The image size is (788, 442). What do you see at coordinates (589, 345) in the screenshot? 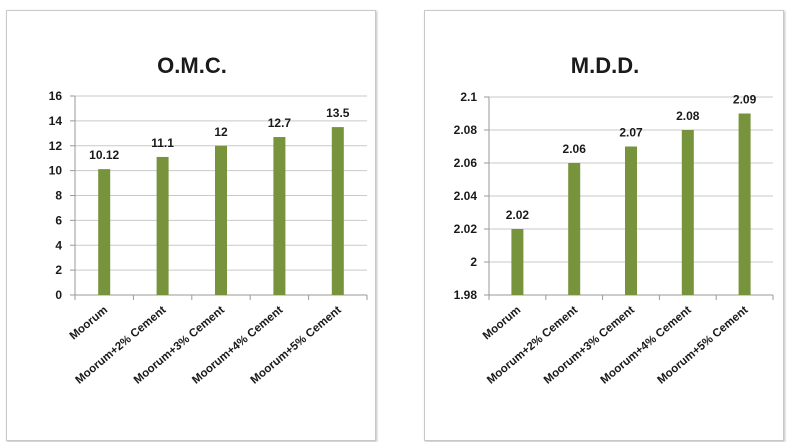
I see `category-label-3: Moorum+3% Cement` at bounding box center [589, 345].